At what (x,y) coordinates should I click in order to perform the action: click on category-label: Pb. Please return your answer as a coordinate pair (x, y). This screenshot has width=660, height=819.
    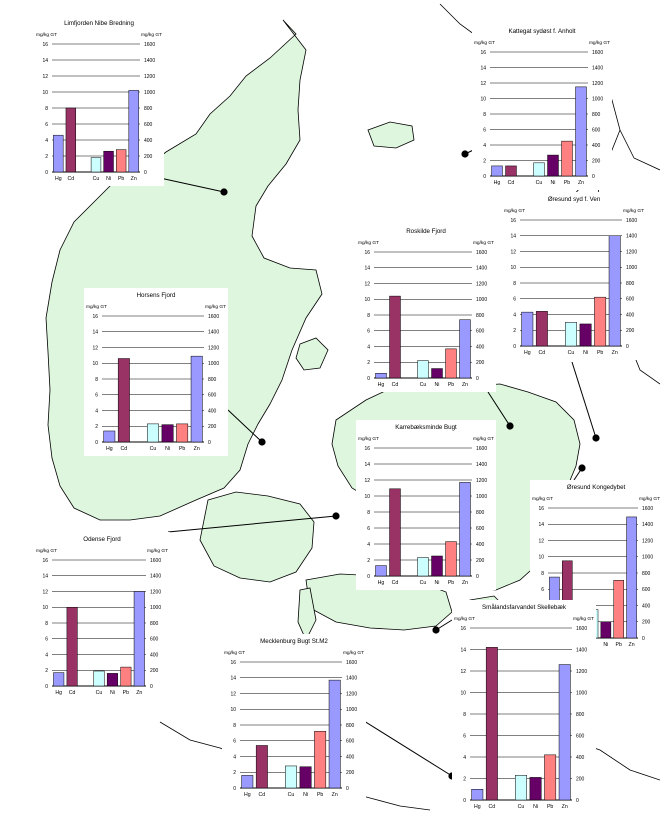
    Looking at the image, I should click on (320, 795).